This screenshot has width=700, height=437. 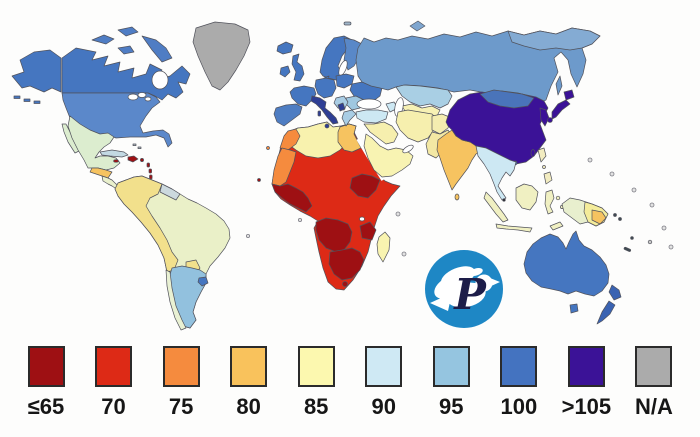 What do you see at coordinates (46, 406) in the screenshot?
I see `legend-label-le65: ≤65` at bounding box center [46, 406].